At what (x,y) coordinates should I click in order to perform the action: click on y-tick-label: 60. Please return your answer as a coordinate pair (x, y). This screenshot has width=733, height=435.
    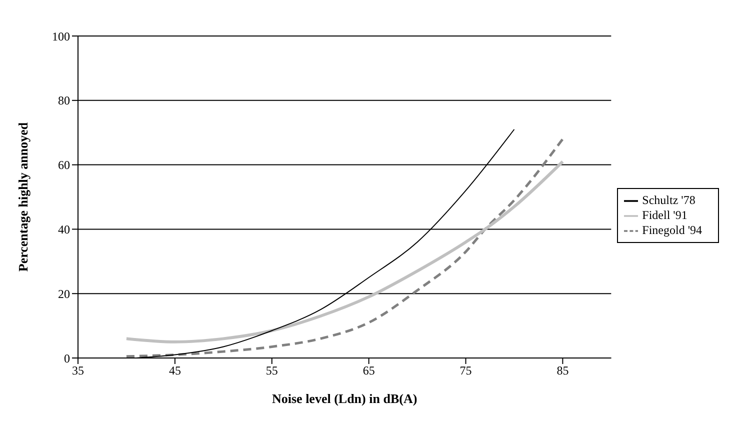
    Looking at the image, I should click on (64, 165).